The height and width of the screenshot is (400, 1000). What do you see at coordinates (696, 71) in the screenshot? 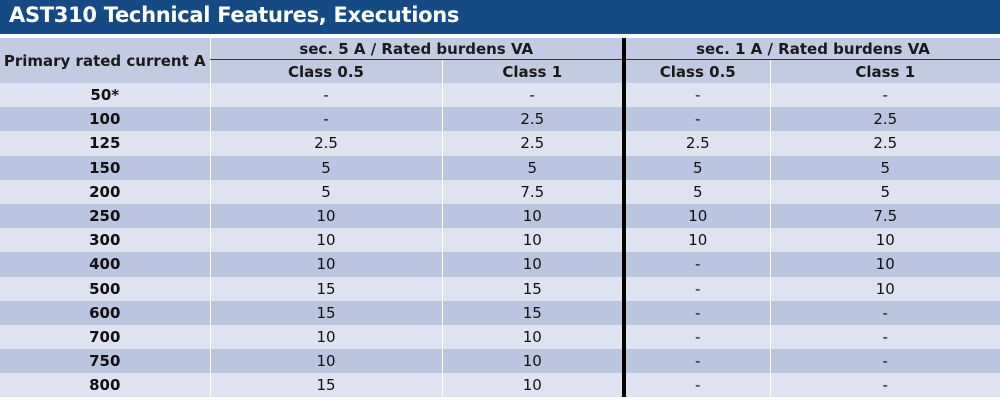
I see `header-1a-class-0-5: Class 0.5` at bounding box center [696, 71].